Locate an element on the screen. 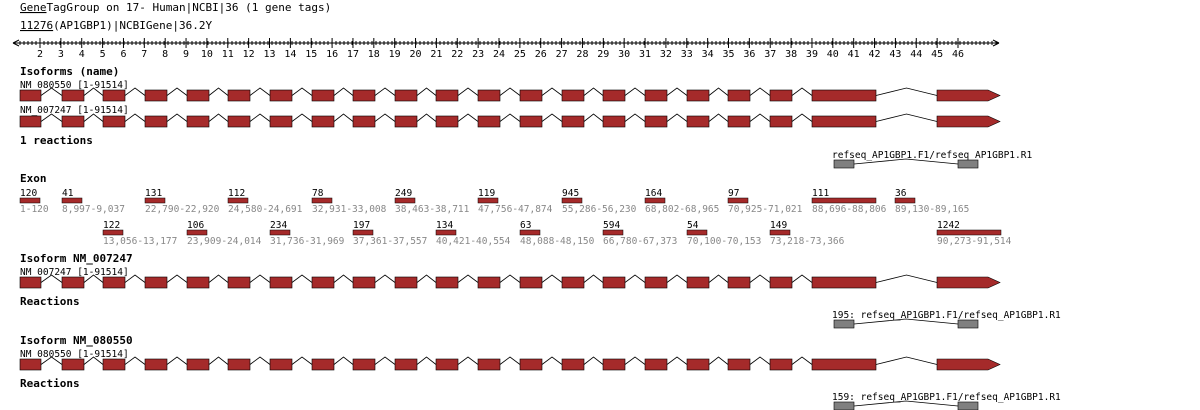  transcript-track-isoform-b is located at coordinates (510, 363).